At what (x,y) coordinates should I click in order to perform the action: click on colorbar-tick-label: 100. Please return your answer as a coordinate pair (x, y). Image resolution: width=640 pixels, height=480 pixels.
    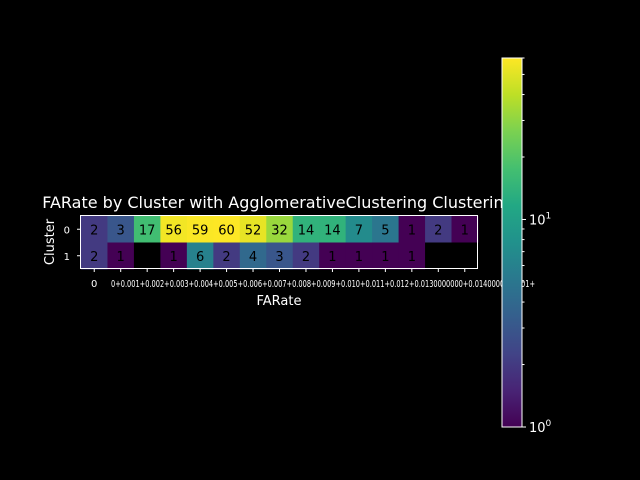
    Looking at the image, I should click on (540, 427).